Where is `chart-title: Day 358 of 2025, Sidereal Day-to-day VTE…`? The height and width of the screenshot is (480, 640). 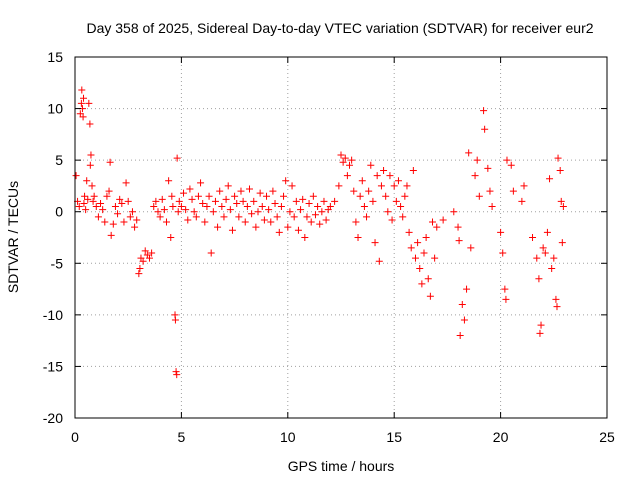
chart-title: Day 358 of 2025, Sidereal Day-to-day VTE… is located at coordinates (339, 28).